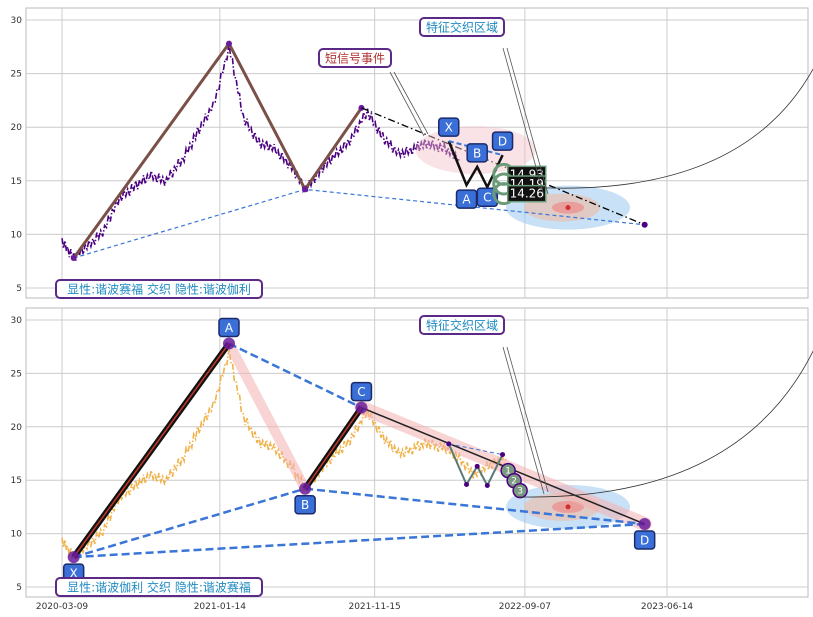  Describe the element at coordinates (62, 607) in the screenshot. I see `x-tick-label: 2020-03-09` at that location.